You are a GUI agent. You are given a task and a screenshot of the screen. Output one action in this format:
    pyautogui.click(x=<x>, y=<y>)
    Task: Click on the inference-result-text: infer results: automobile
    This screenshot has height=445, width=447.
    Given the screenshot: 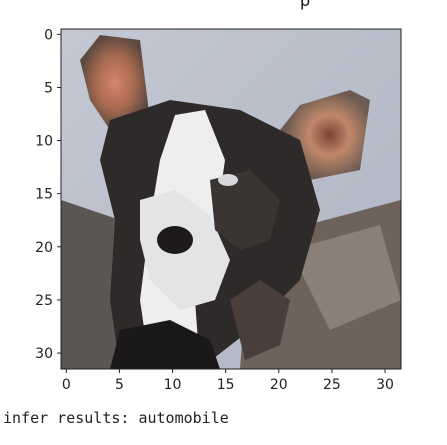 What is the action you would take?
    pyautogui.click(x=116, y=418)
    